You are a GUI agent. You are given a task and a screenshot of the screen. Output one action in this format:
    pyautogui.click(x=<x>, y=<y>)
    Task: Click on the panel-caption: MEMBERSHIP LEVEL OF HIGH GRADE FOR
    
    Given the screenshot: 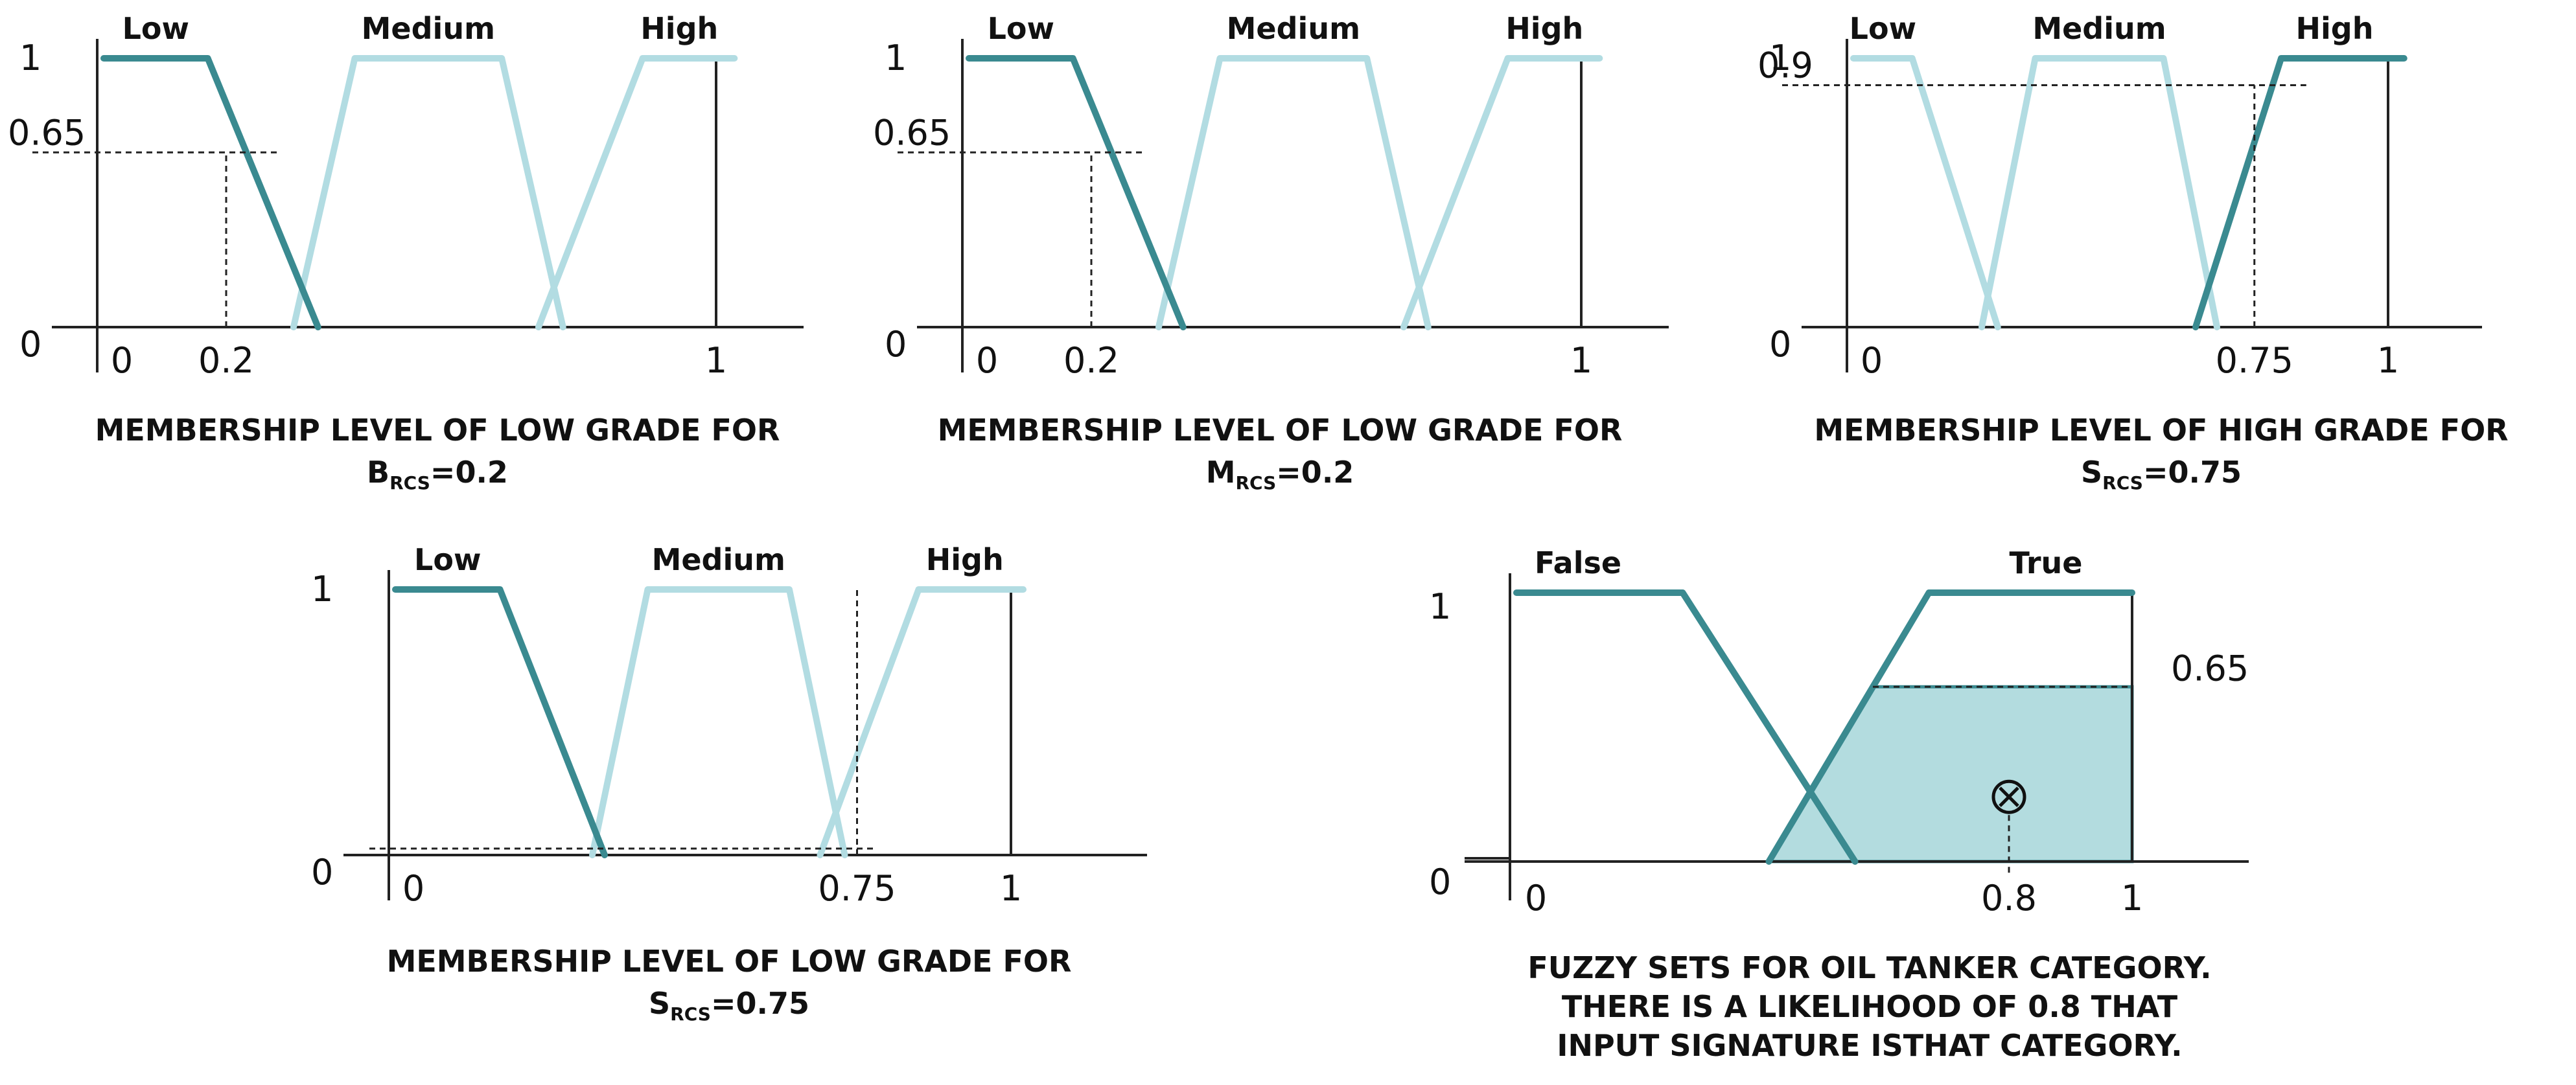 What is the action you would take?
    pyautogui.click(x=2161, y=431)
    